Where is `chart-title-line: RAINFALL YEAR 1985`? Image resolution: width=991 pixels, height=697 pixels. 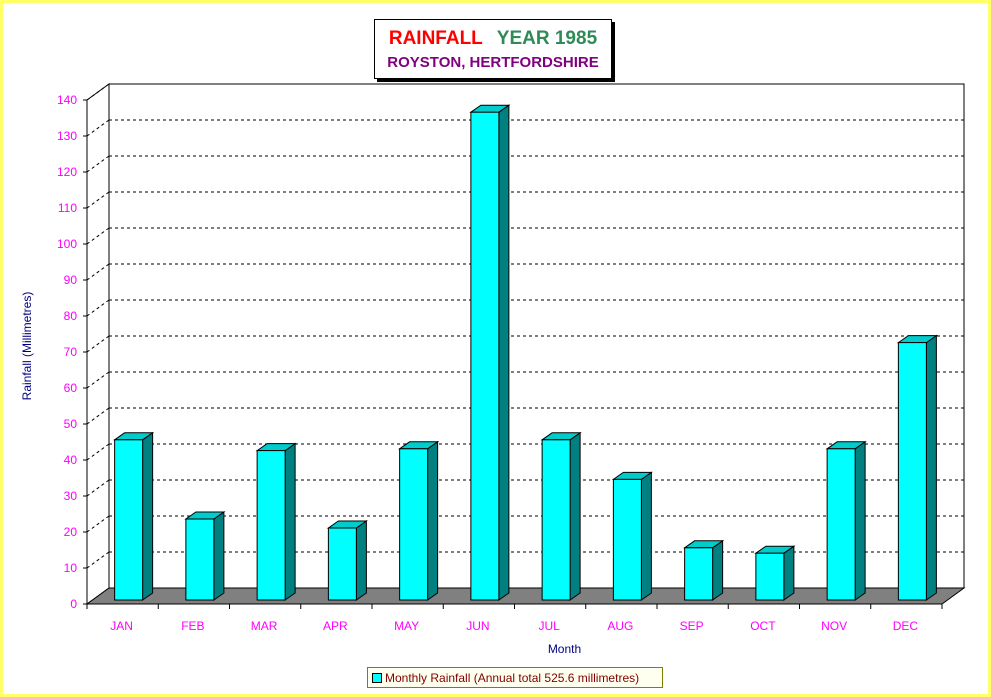
chart-title-line: RAINFALL YEAR 1985 is located at coordinates (493, 39).